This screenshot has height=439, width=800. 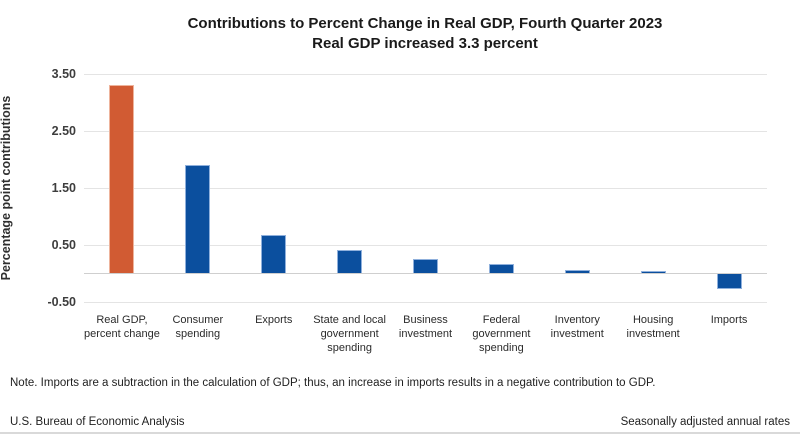 What do you see at coordinates (198, 219) in the screenshot?
I see `bar-consumer-spending` at bounding box center [198, 219].